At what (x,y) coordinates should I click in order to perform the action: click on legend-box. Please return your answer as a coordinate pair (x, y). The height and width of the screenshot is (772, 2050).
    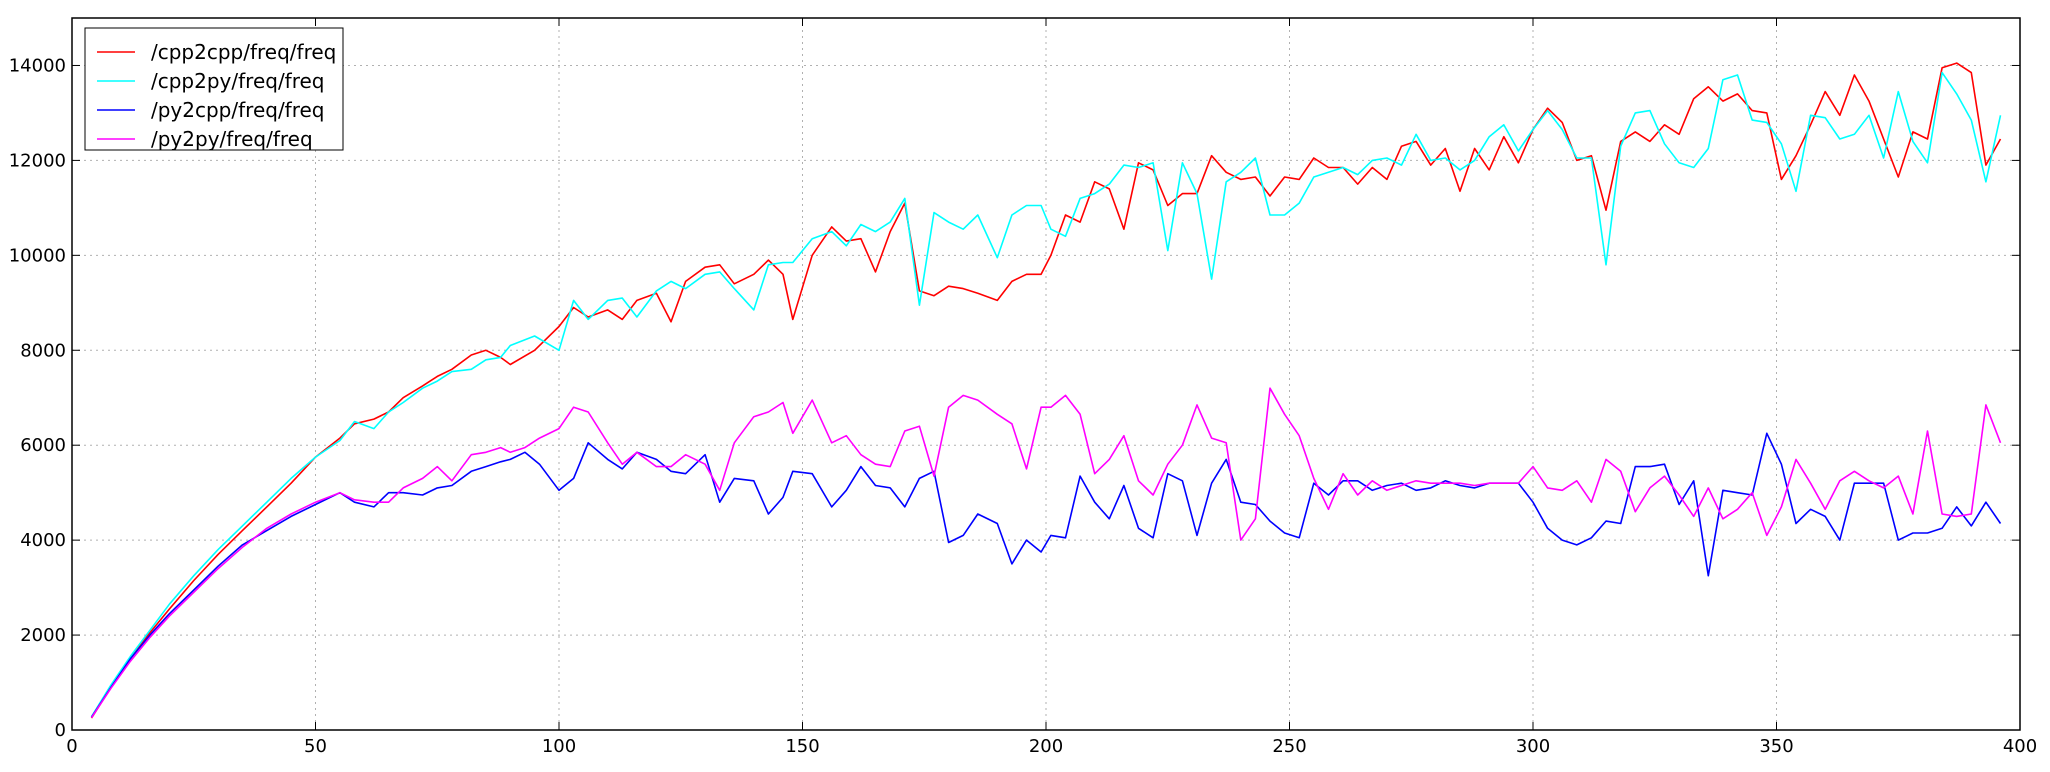
    Looking at the image, I should click on (214, 89).